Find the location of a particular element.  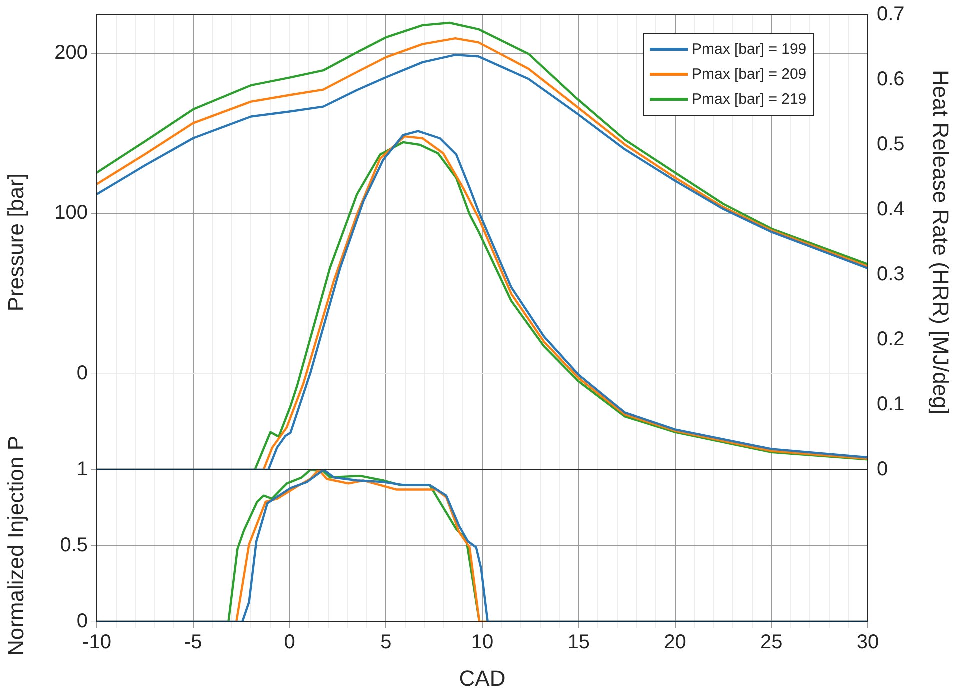

y2-tick-label: 0 is located at coordinates (882, 469).